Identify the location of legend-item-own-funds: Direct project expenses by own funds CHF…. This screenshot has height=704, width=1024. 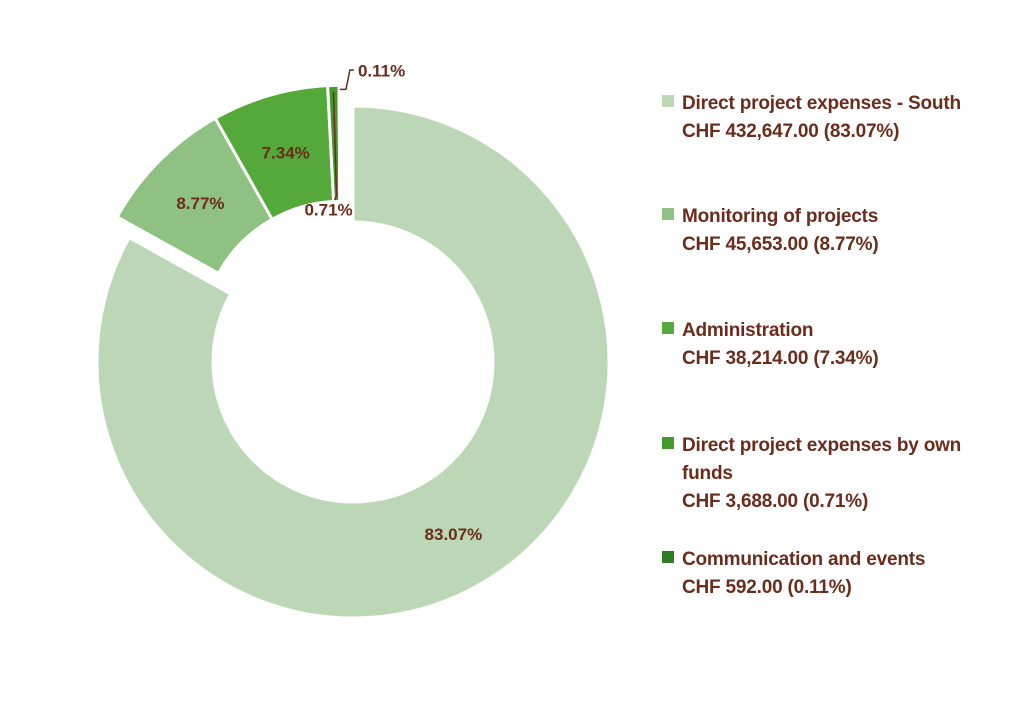
(842, 474).